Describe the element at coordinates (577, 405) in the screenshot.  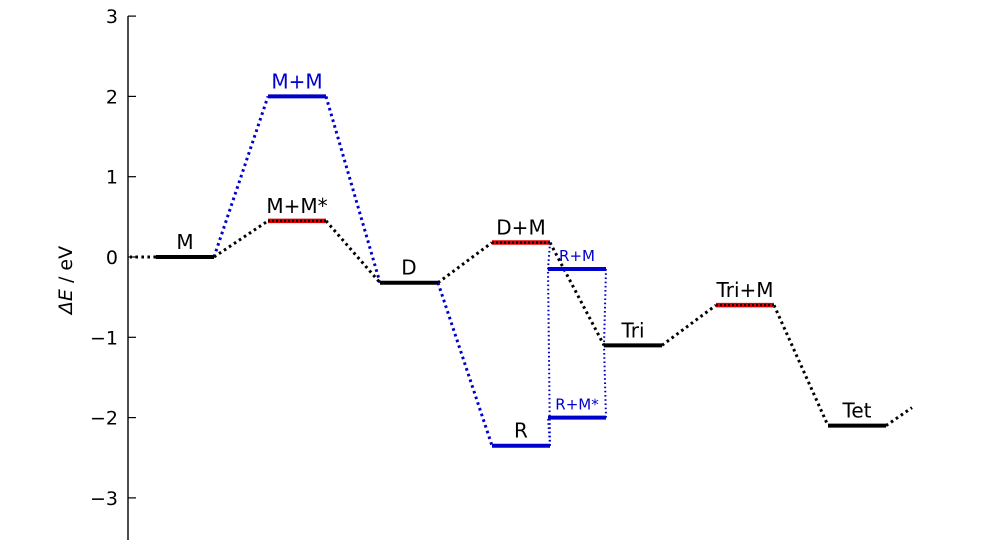
I see `label-RMs: R+M*` at that location.